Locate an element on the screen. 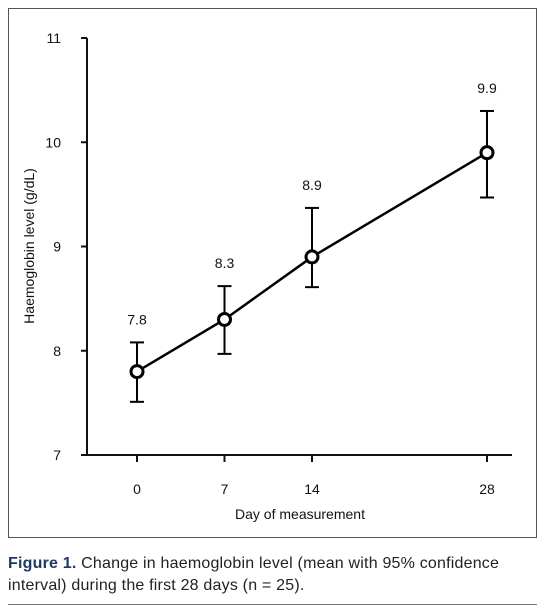  x-tick-label: 14 is located at coordinates (312, 489).